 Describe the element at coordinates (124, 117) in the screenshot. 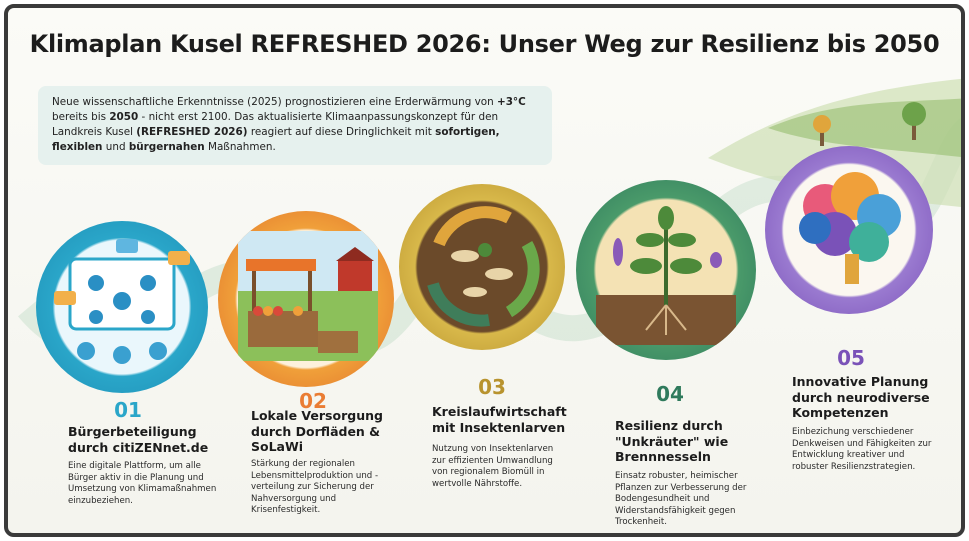

I see `intro-bold: 2050` at that location.